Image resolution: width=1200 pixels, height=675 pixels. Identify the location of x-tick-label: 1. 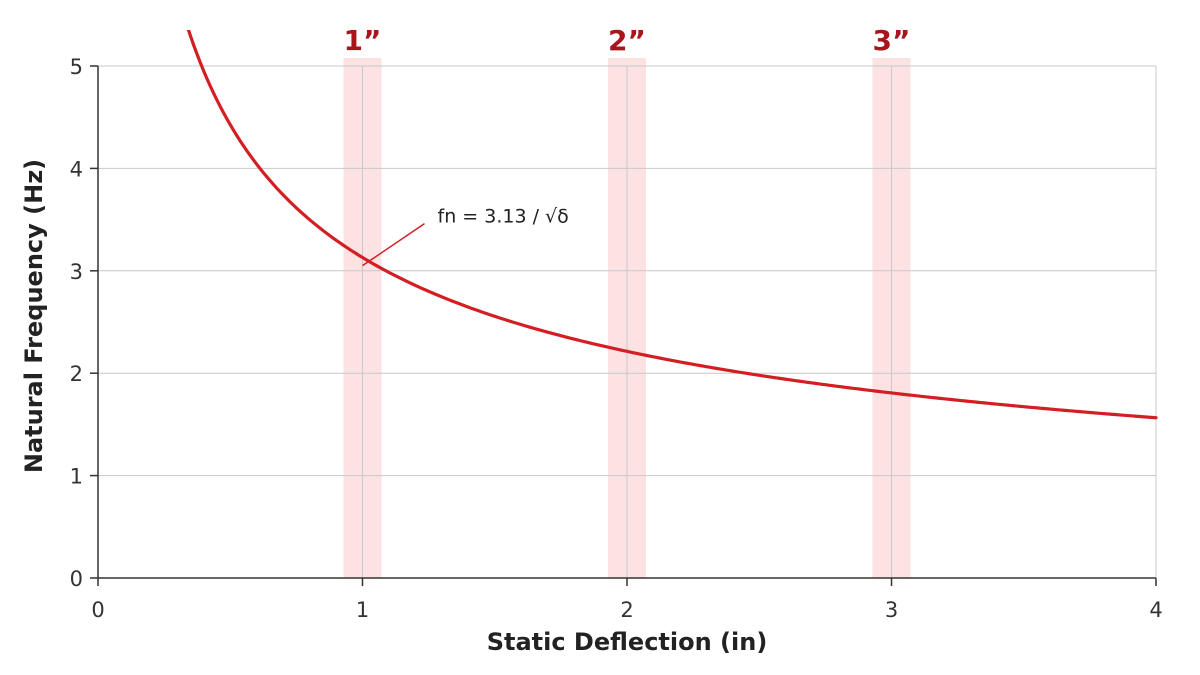
(362, 610).